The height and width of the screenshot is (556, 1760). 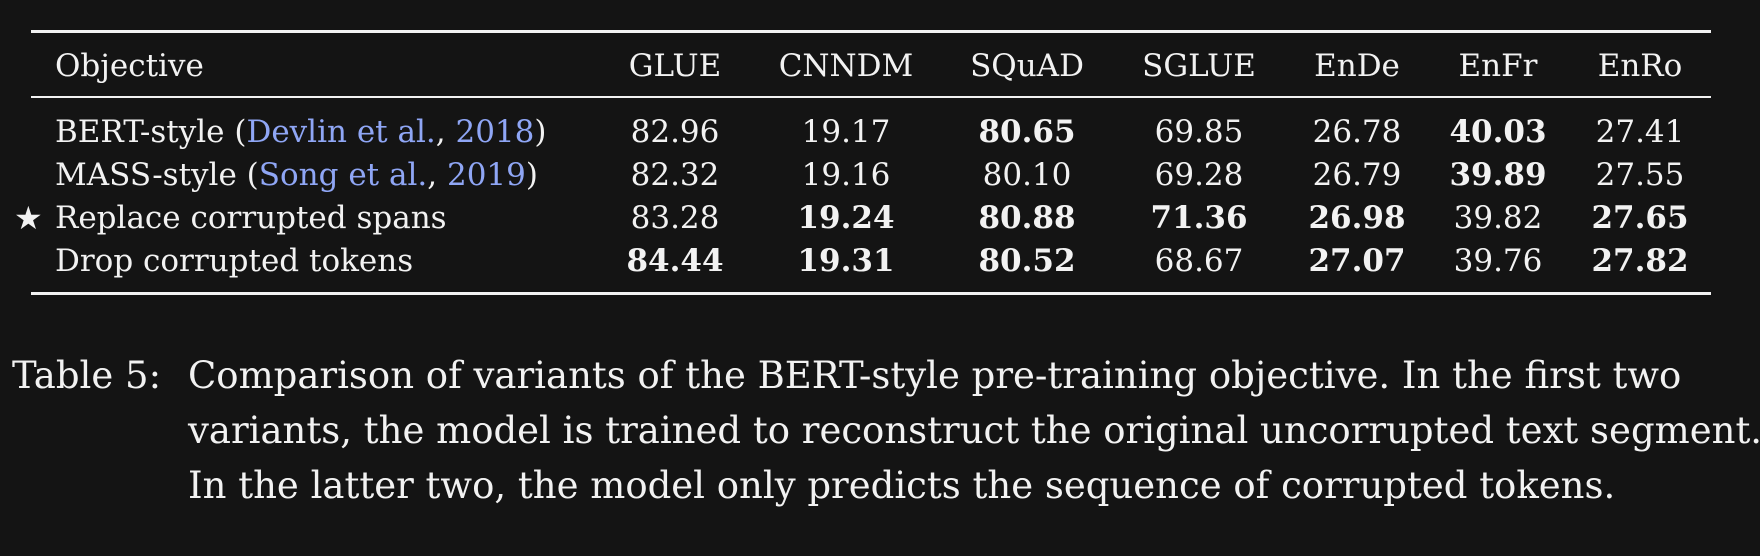 I want to click on objective-name: BERT-style, so click(x=140, y=132).